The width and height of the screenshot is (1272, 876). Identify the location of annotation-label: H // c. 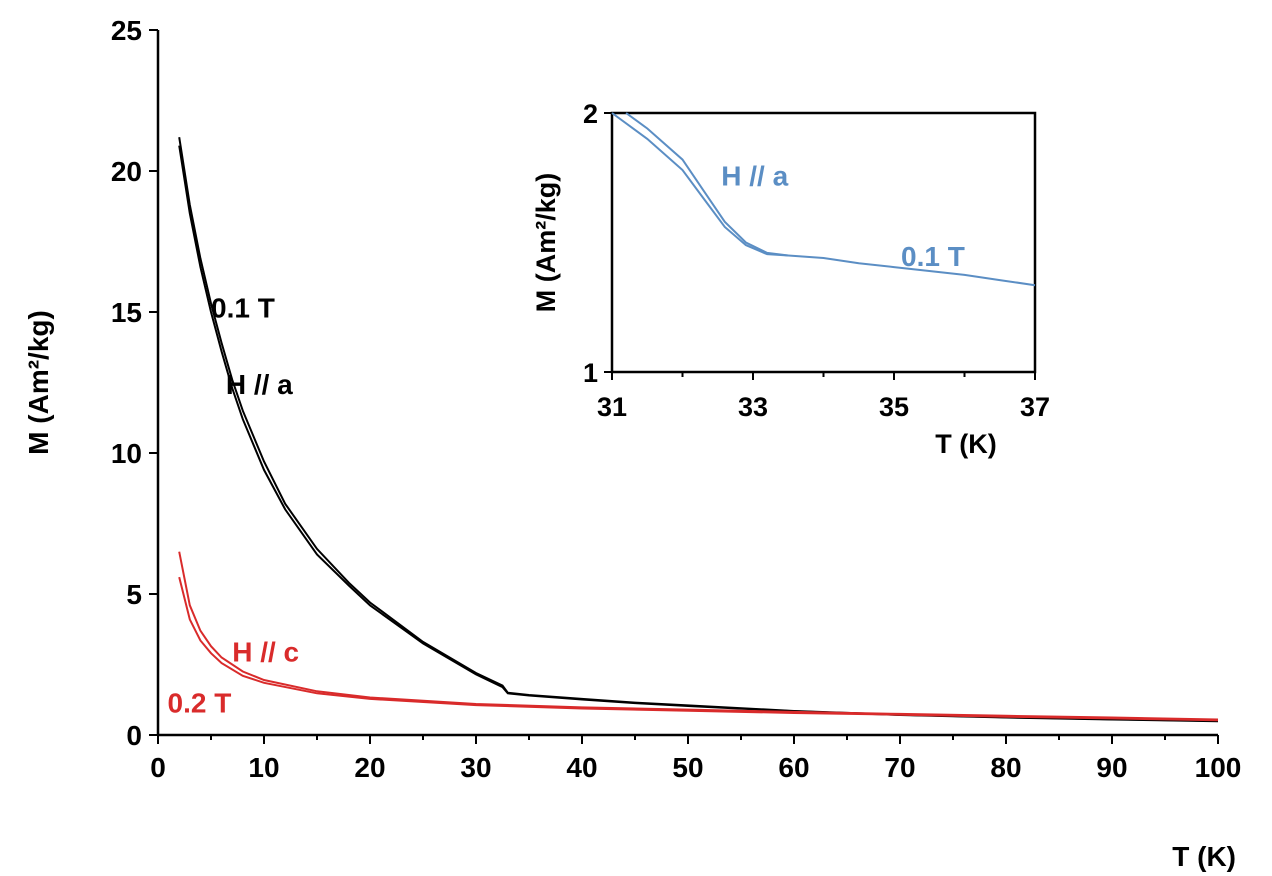
(265, 652).